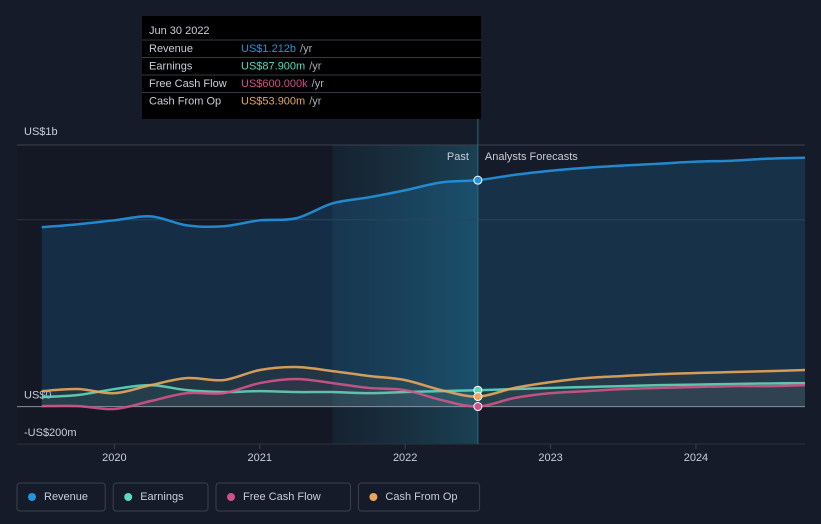 The width and height of the screenshot is (821, 524). I want to click on tooltip-value: US$87.900m/yr, so click(281, 66).